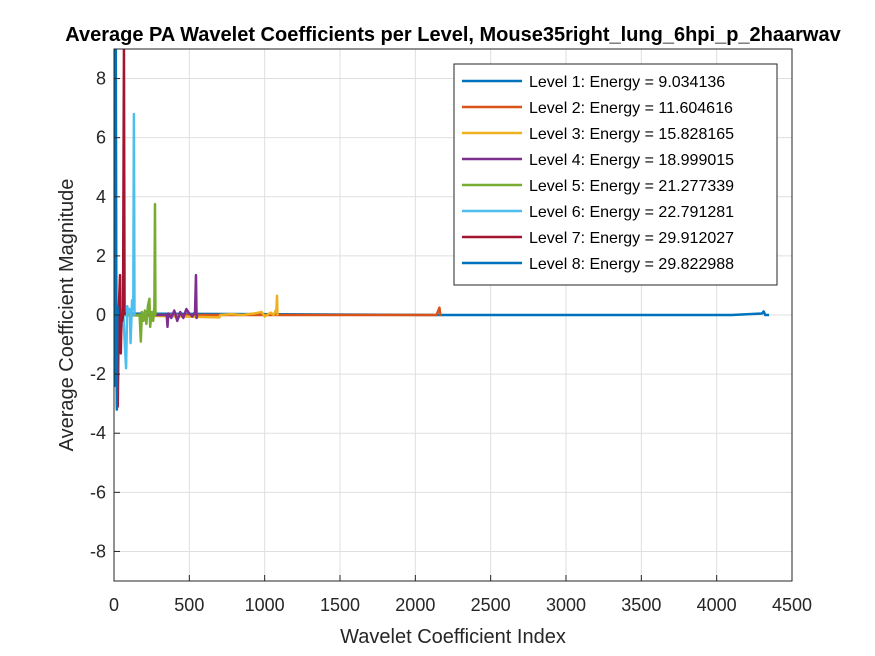 Image resolution: width=875 pixels, height=656 pixels. I want to click on legend-label-level-1: Level 1: Energy = 9.034136, so click(627, 82).